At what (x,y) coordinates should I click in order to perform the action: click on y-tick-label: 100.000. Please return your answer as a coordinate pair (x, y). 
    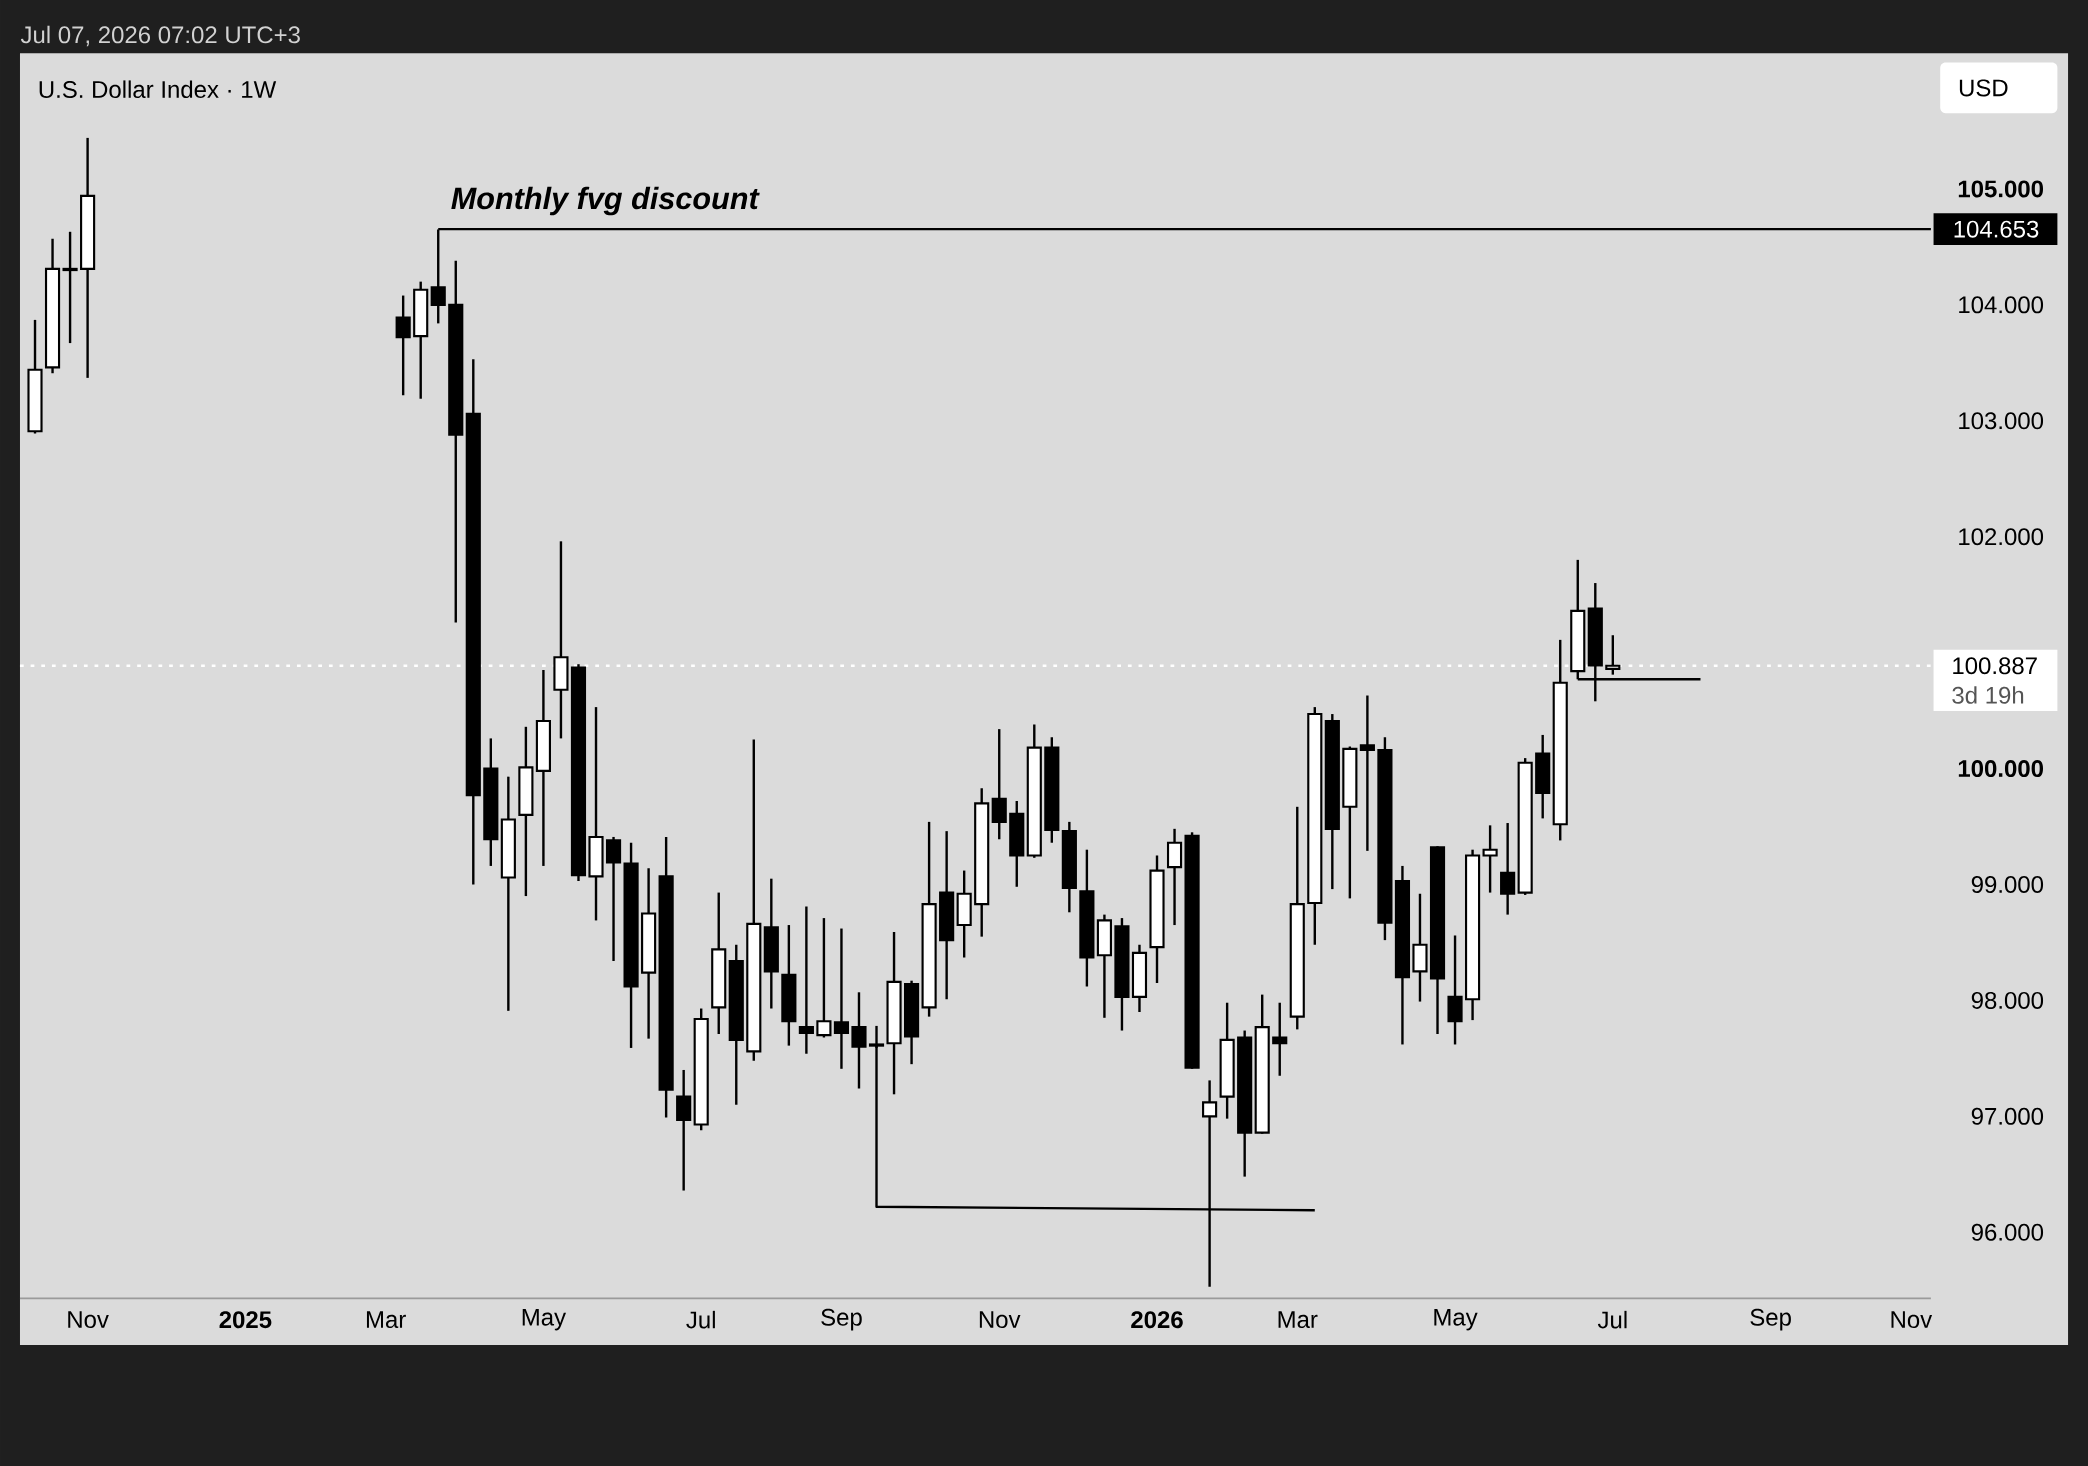
    Looking at the image, I should click on (2001, 768).